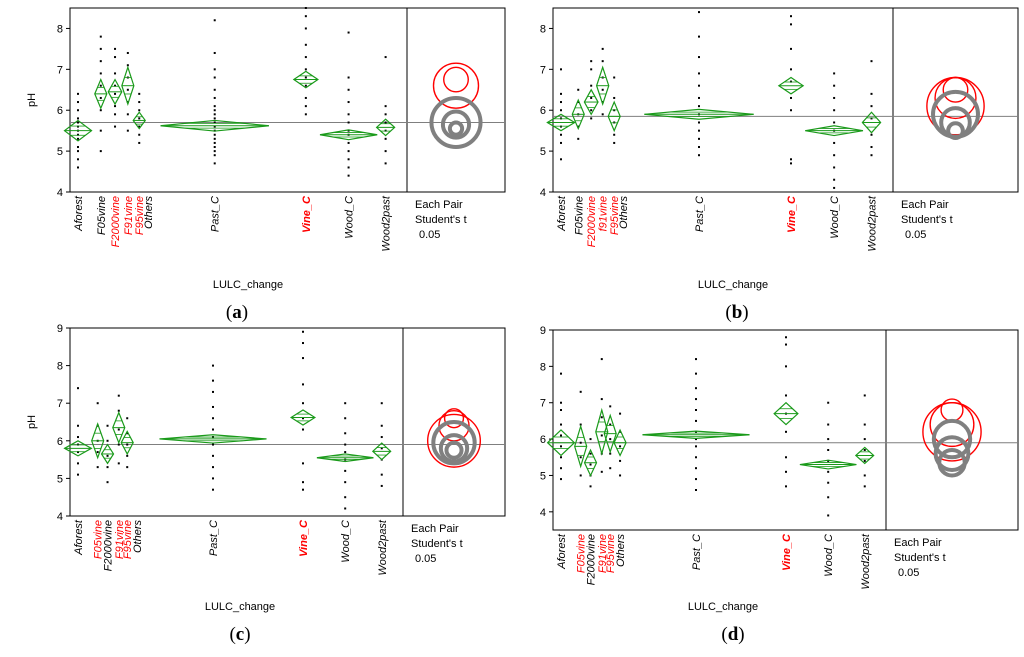 This screenshot has height=657, width=1024. Describe the element at coordinates (346, 541) in the screenshot. I see `category-label: Wood_C` at that location.